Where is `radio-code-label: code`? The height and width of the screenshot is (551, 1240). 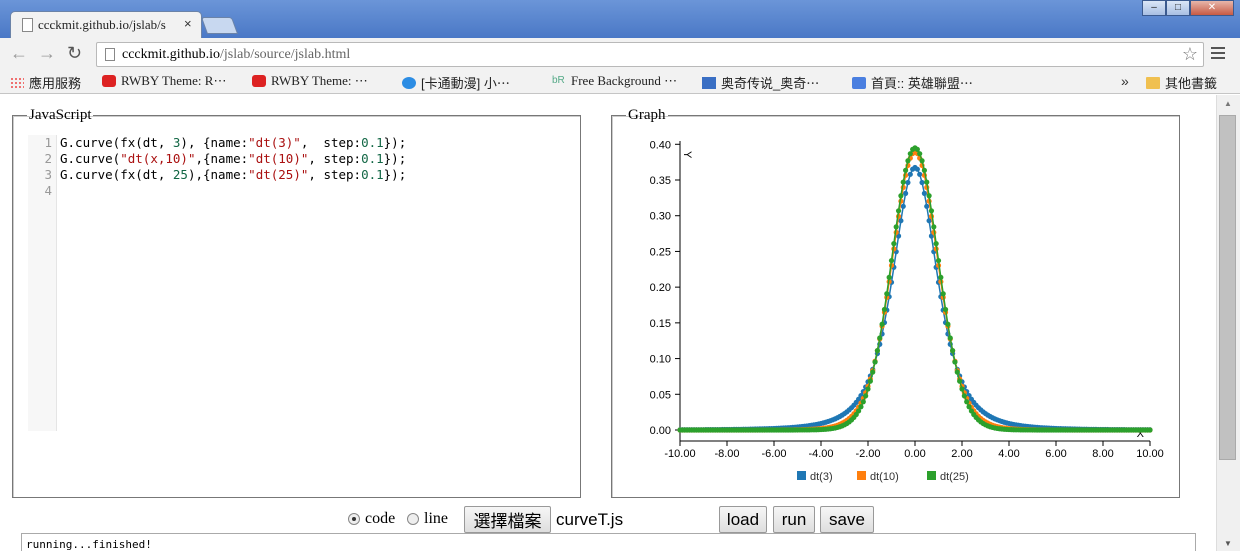
radio-code-label: code is located at coordinates (380, 518).